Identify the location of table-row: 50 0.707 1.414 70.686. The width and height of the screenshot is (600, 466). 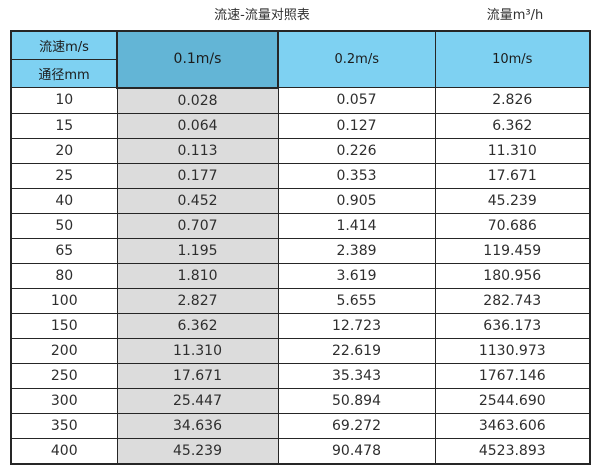
(300, 225).